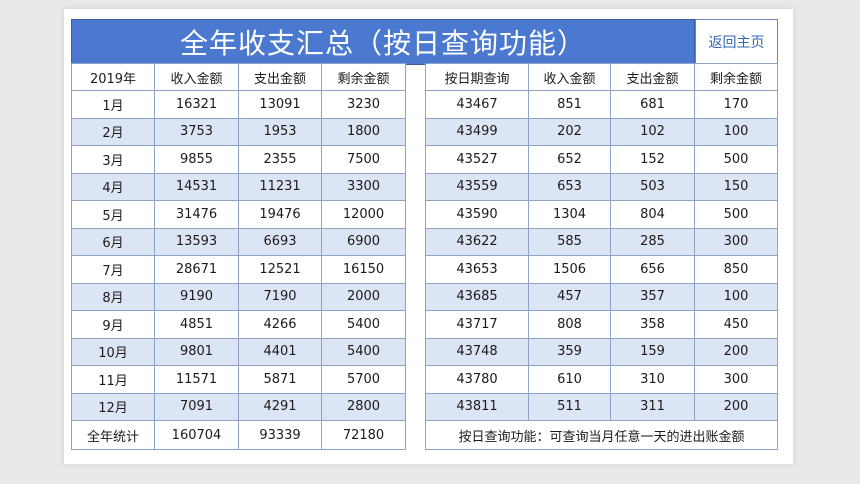  Describe the element at coordinates (196, 269) in the screenshot. I see `amount-cell: 28671` at that location.